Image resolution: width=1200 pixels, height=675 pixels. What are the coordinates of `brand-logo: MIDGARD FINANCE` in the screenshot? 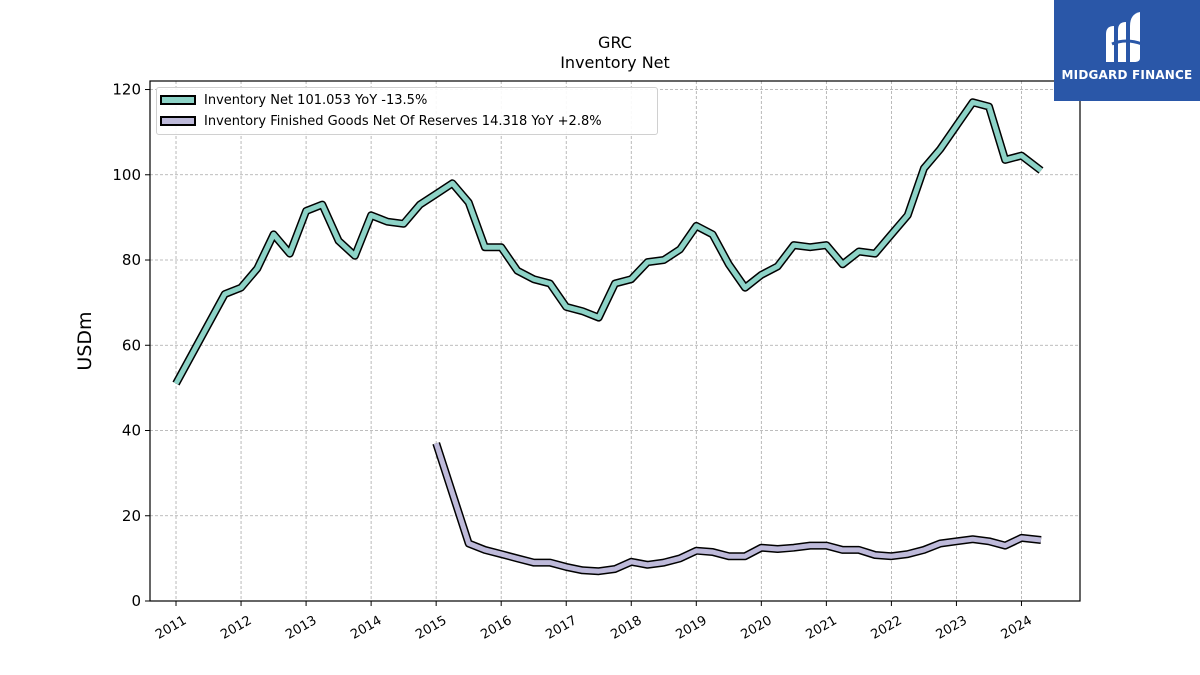 It's located at (1127, 50).